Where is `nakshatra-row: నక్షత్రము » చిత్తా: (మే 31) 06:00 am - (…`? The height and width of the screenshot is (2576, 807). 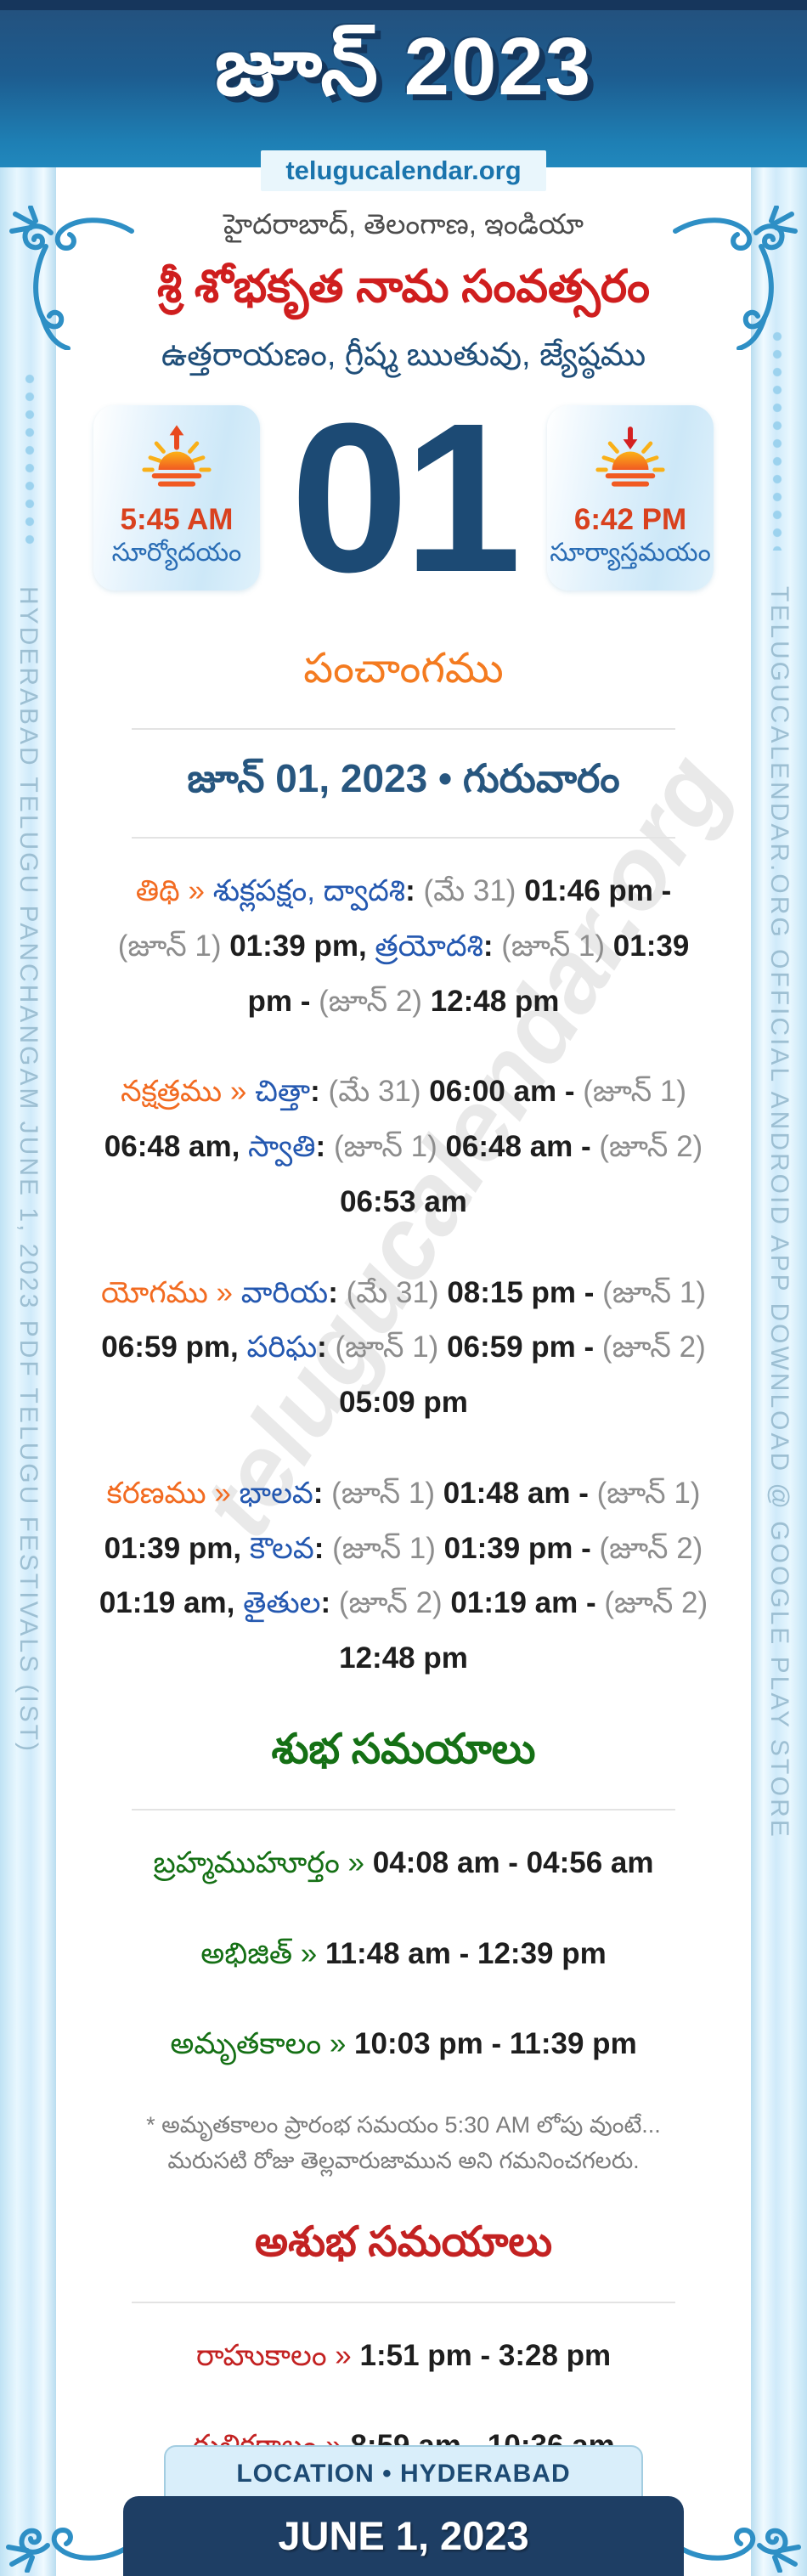
nakshatra-row: నక్షత్రము » చిత్తా: (మే 31) 06:00 am - (… is located at coordinates (403, 1146).